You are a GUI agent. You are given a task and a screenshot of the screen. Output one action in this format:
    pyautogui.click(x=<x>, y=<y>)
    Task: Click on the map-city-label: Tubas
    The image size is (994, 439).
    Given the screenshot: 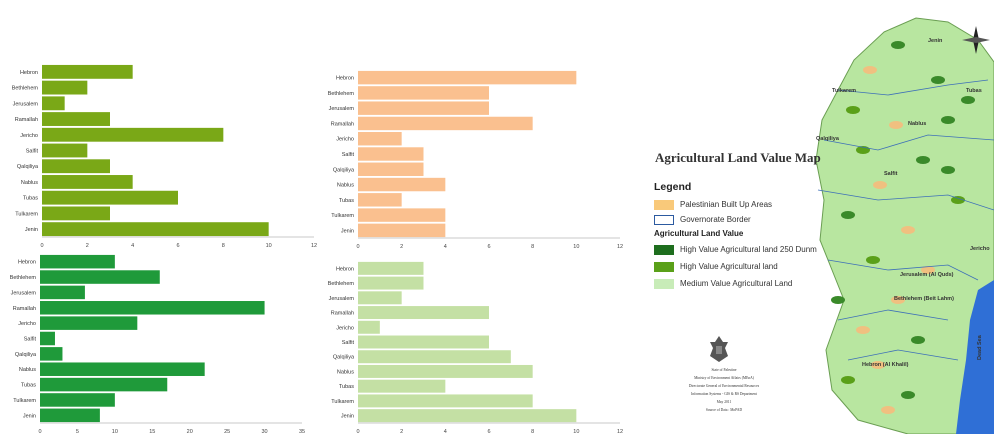 What is the action you would take?
    pyautogui.click(x=974, y=91)
    